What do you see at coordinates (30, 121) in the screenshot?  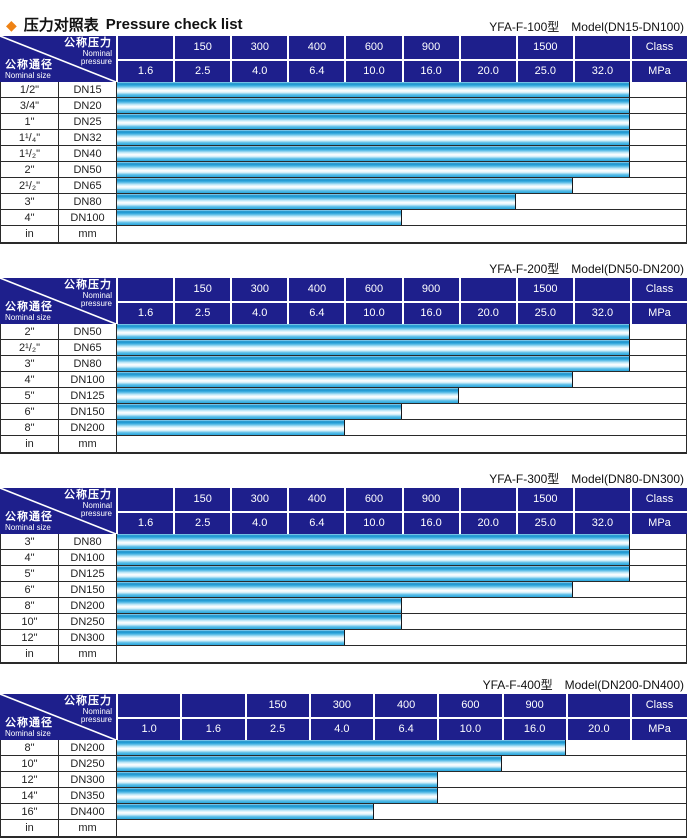 I see `size-inch-cell: 1"` at bounding box center [30, 121].